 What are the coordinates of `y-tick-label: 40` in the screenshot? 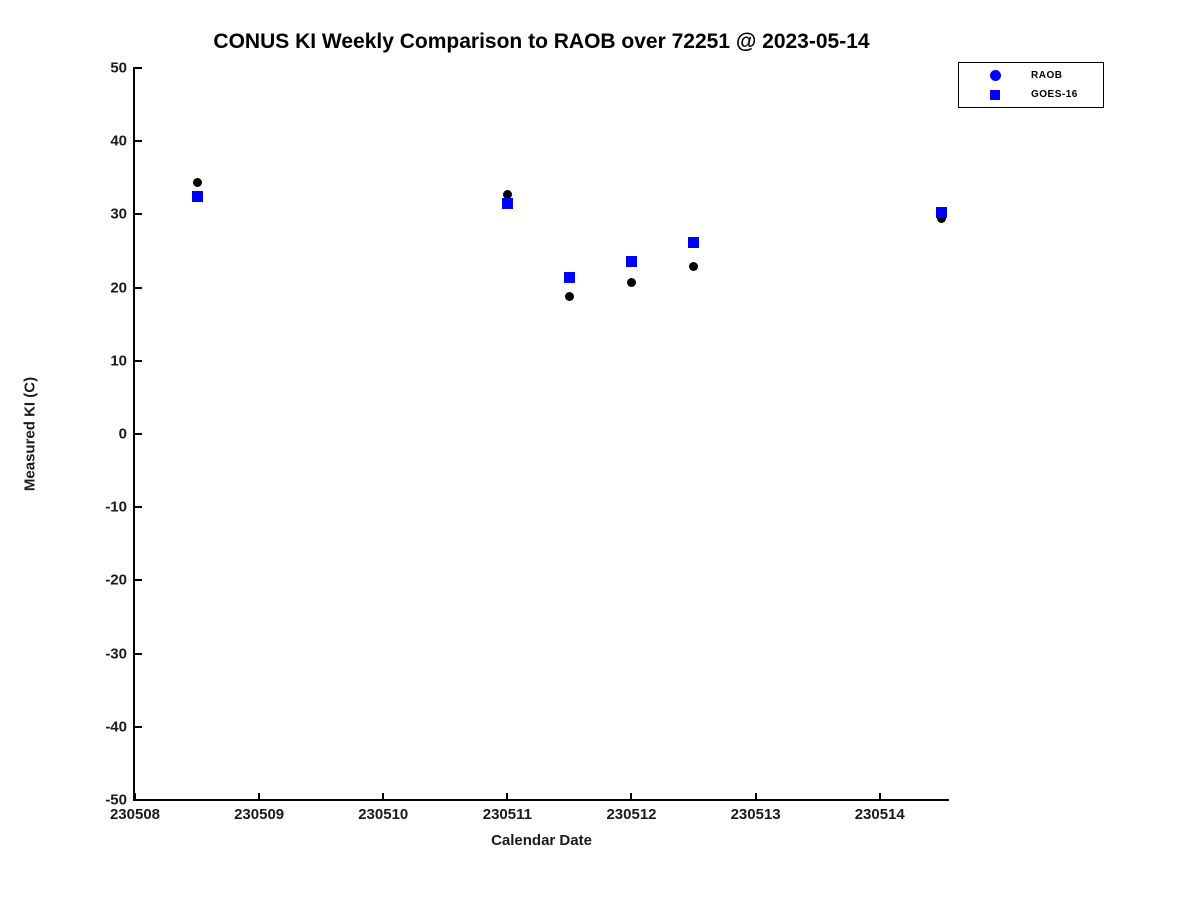 It's located at (118, 141).